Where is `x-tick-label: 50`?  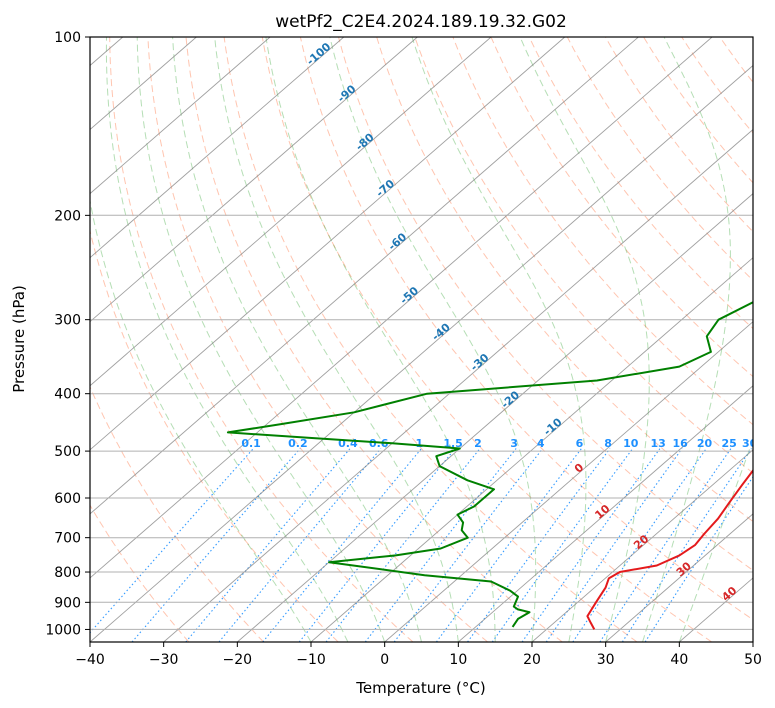 x-tick-label: 50 is located at coordinates (753, 660).